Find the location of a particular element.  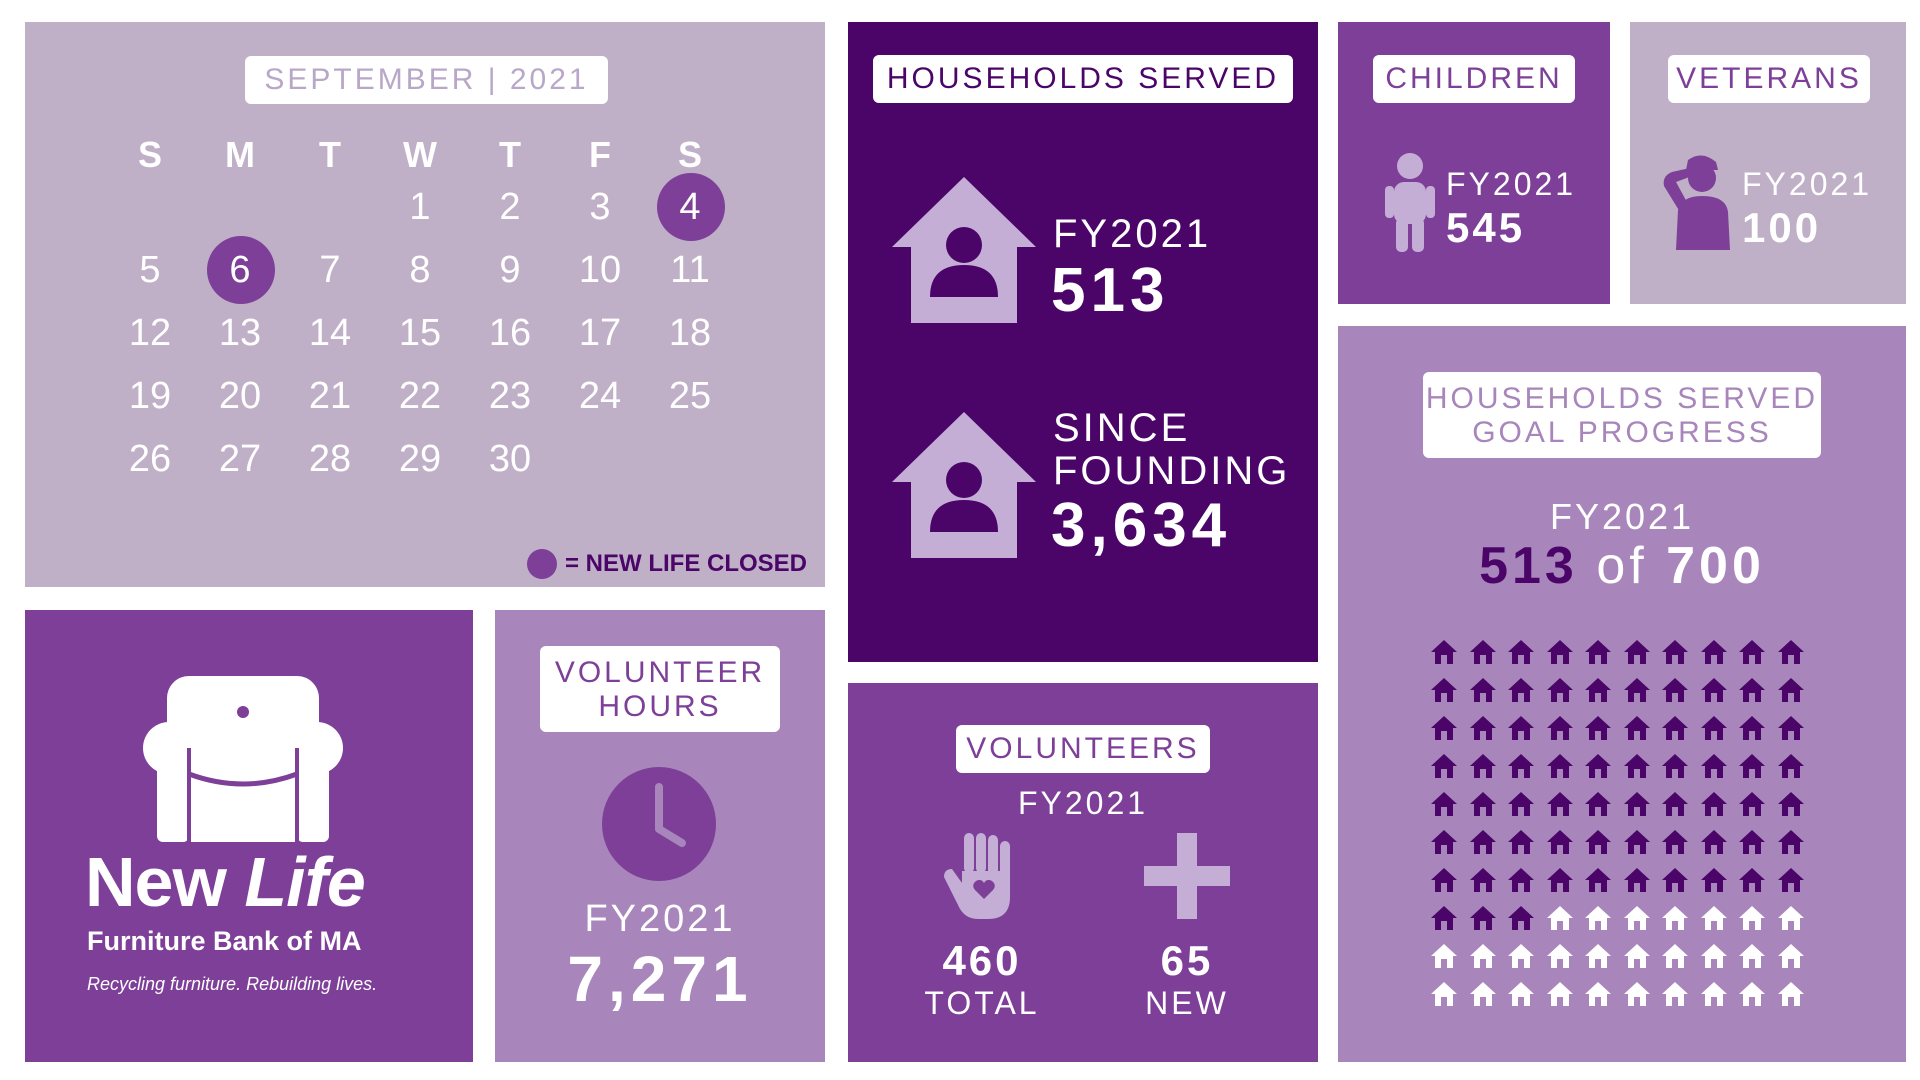

calendar-day-number: 28 is located at coordinates (330, 459).